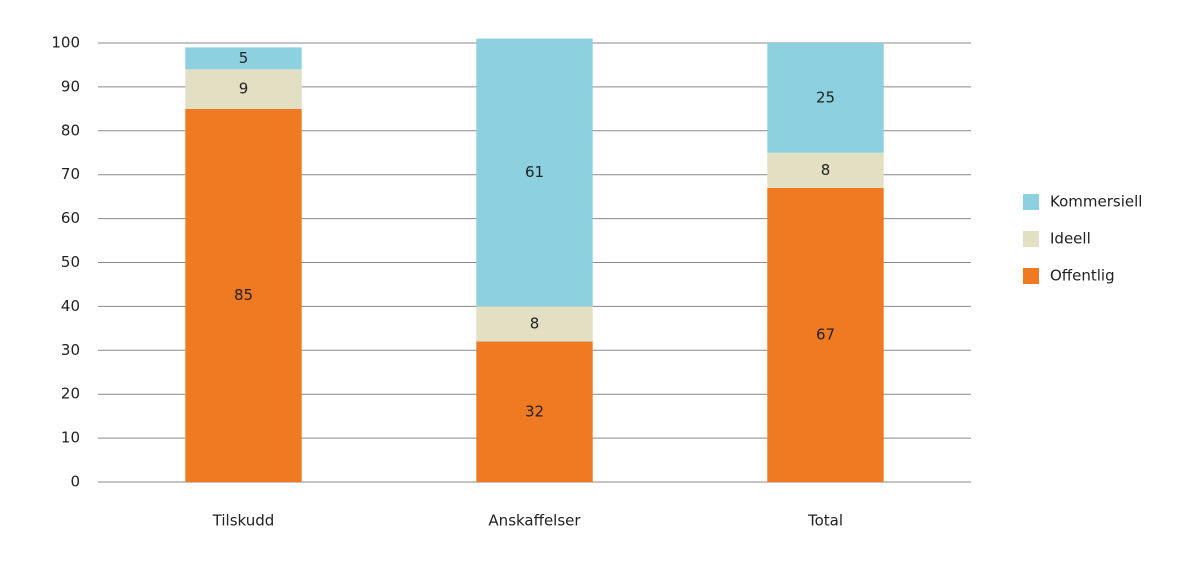  Describe the element at coordinates (1082, 276) in the screenshot. I see `legend-label: Offentlig` at that location.